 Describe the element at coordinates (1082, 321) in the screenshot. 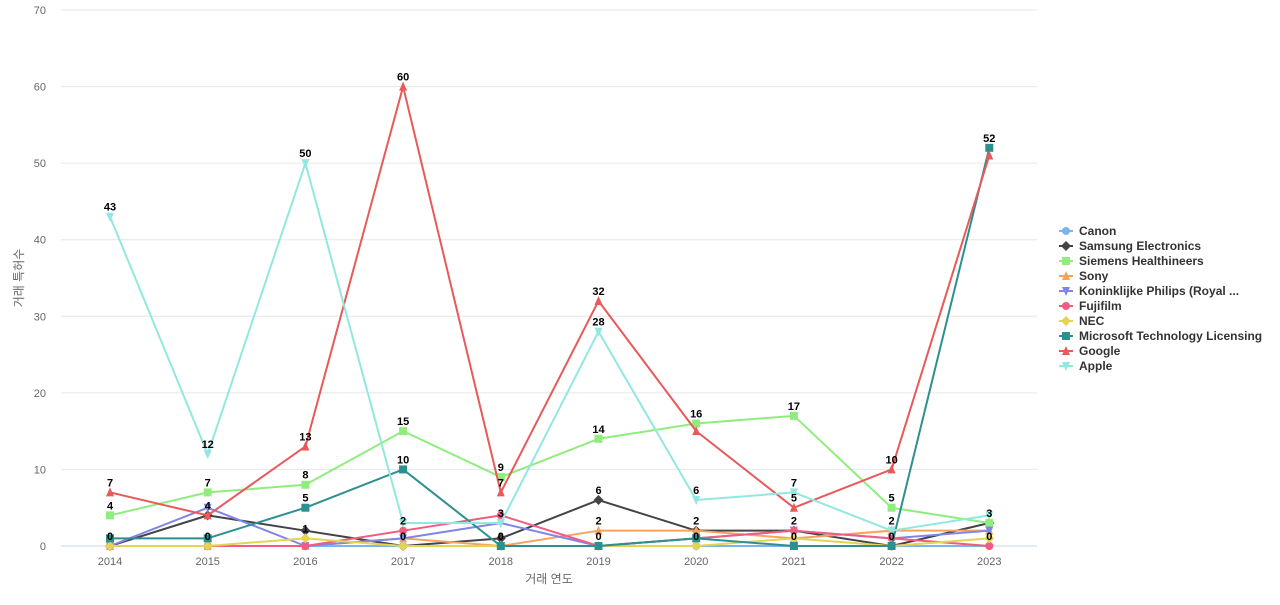

I see `legend-item-nec: NEC` at that location.